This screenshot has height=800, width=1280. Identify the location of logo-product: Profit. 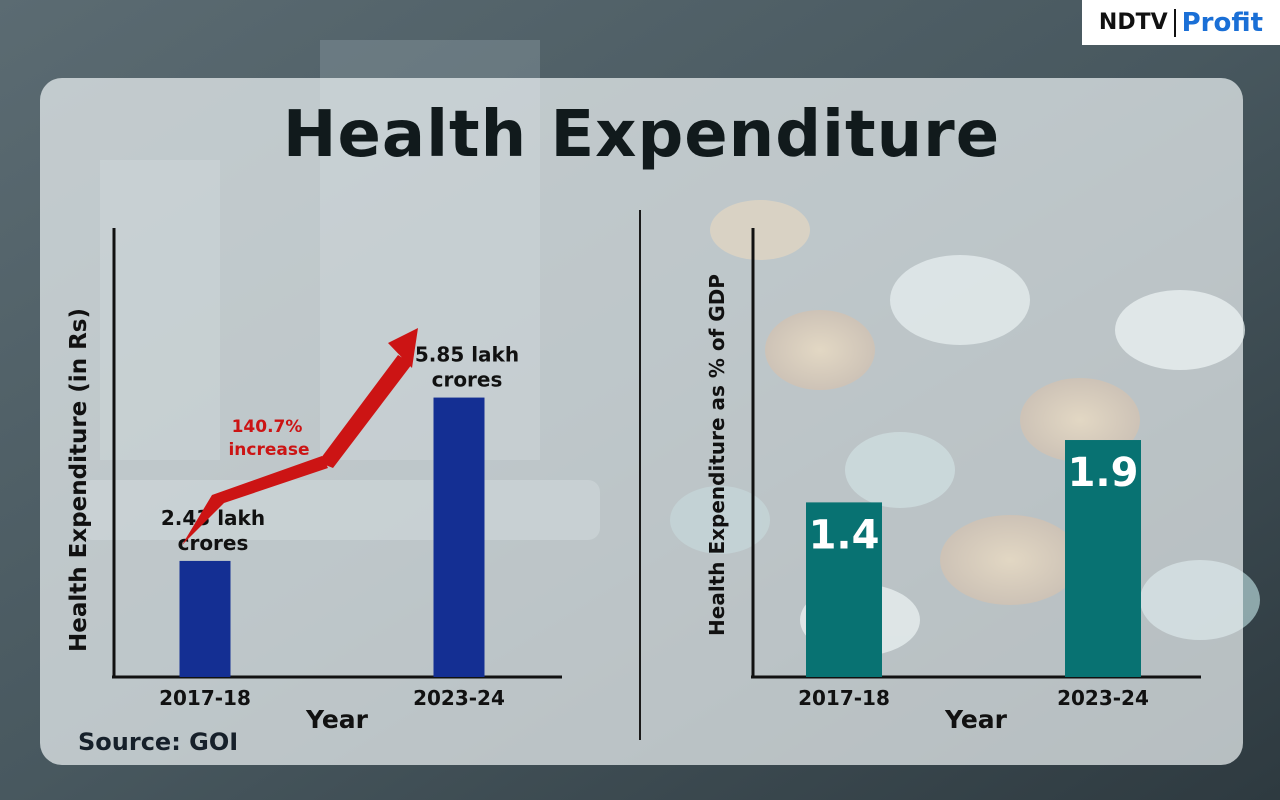
(1222, 22).